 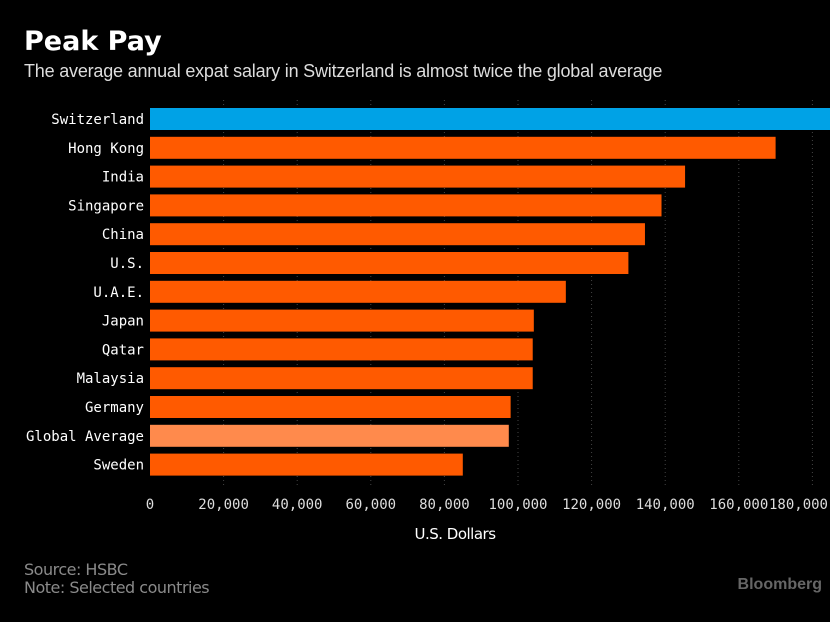 I want to click on category-label: Sweden, so click(x=118, y=466).